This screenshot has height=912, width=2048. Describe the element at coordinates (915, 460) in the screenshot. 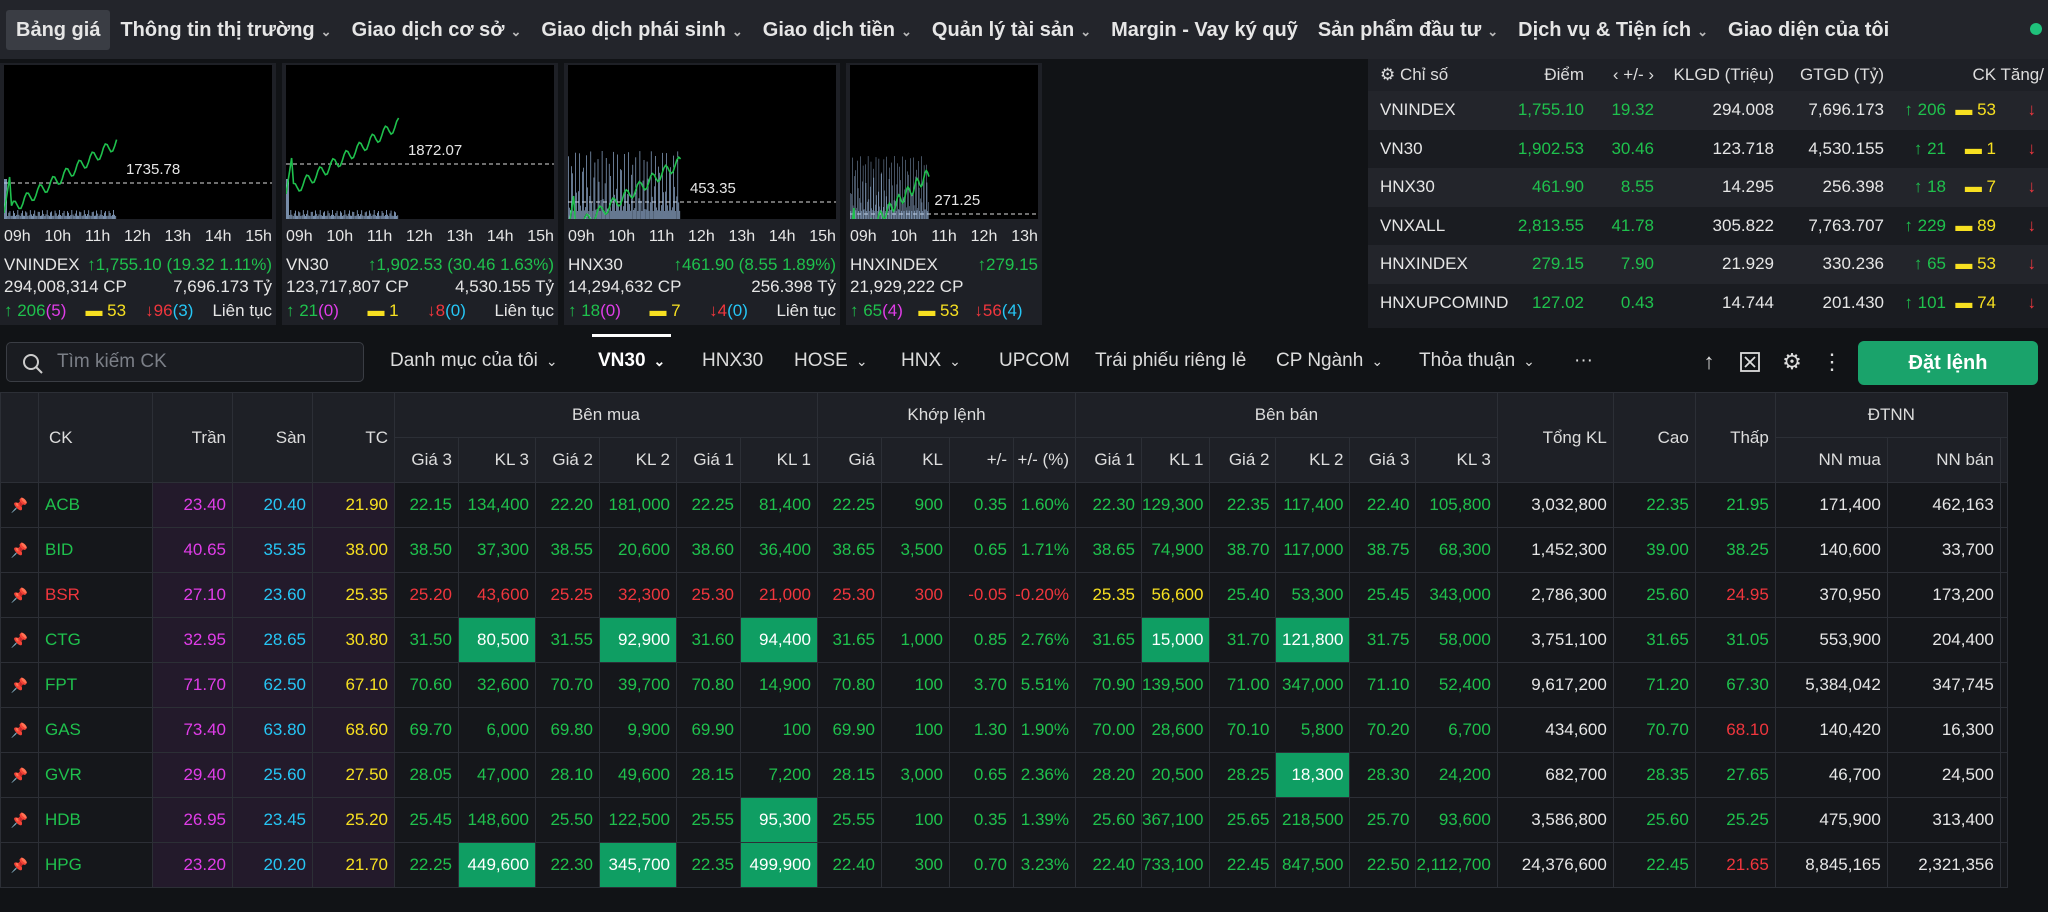

I see `col-subheader: KL` at that location.